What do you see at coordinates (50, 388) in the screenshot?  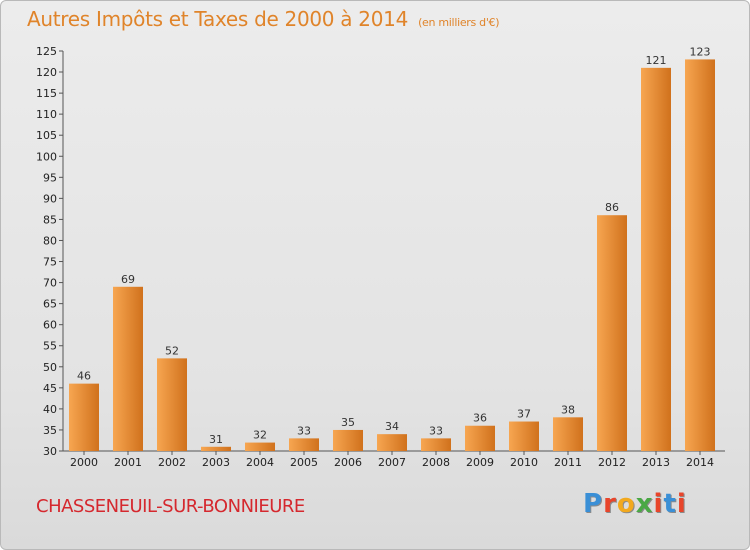 I see `y-tick-label: 45` at bounding box center [50, 388].